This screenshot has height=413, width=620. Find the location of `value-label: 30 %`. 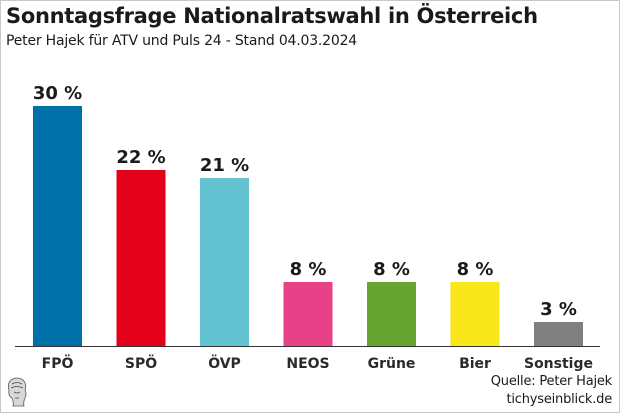

value-label: 30 % is located at coordinates (57, 93).